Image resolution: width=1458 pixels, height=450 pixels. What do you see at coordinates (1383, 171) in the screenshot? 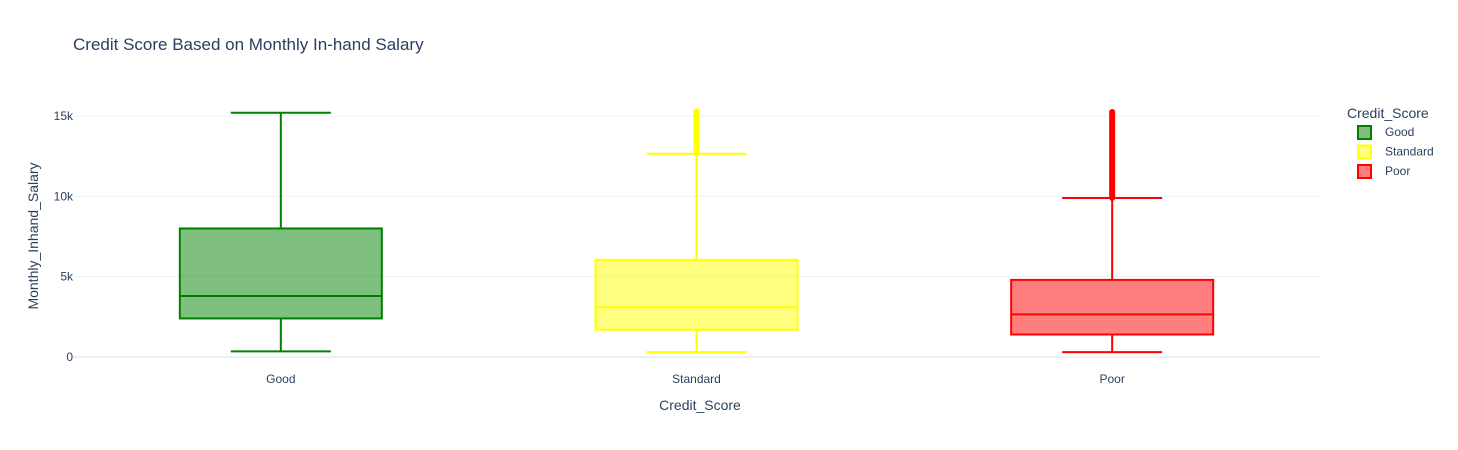
I see `legend-item-poor: Poor` at bounding box center [1383, 171].